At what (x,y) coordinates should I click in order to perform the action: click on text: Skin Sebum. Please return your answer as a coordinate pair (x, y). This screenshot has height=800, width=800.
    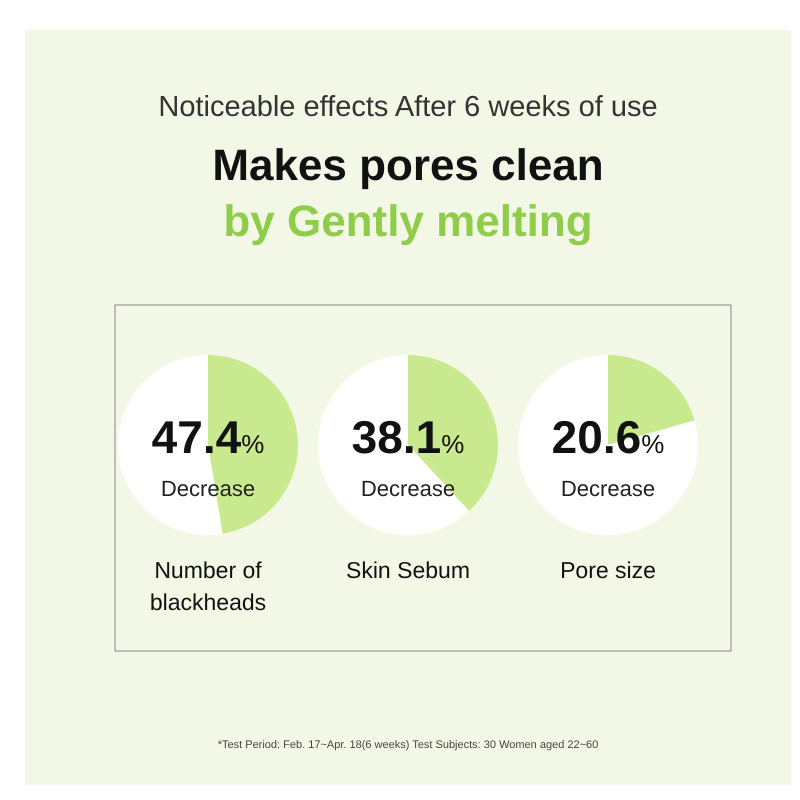
    Looking at the image, I should click on (408, 570).